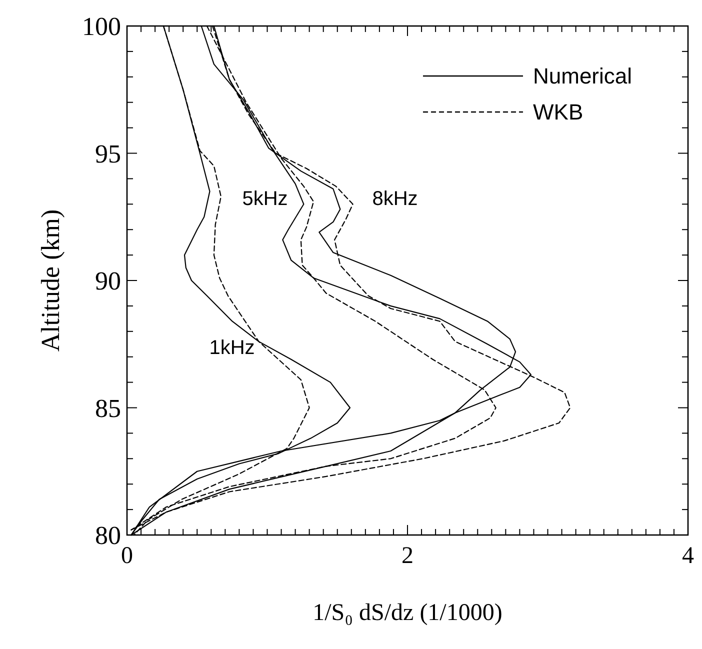 This screenshot has height=649, width=702. I want to click on x-tick-label: 2, so click(408, 556).